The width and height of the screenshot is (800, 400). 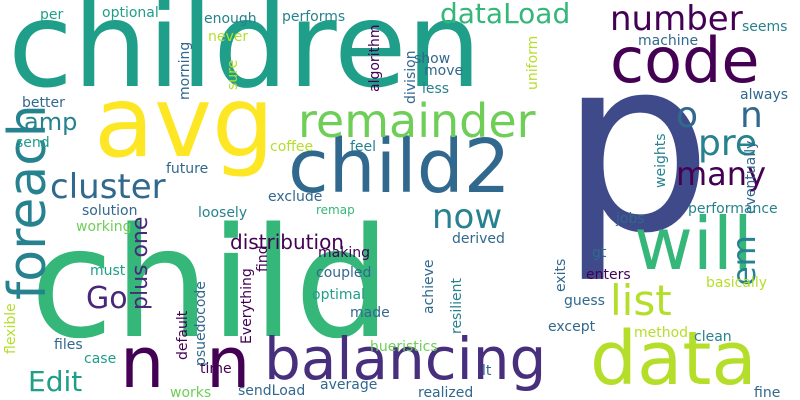 I want to click on word-average: average, so click(x=349, y=385).